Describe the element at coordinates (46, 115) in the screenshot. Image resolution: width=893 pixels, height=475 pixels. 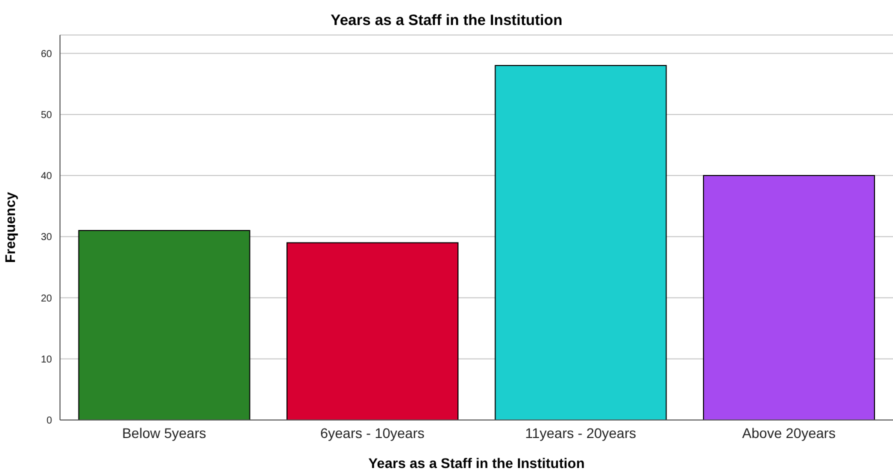
I see `y-tick-label: 50` at that location.